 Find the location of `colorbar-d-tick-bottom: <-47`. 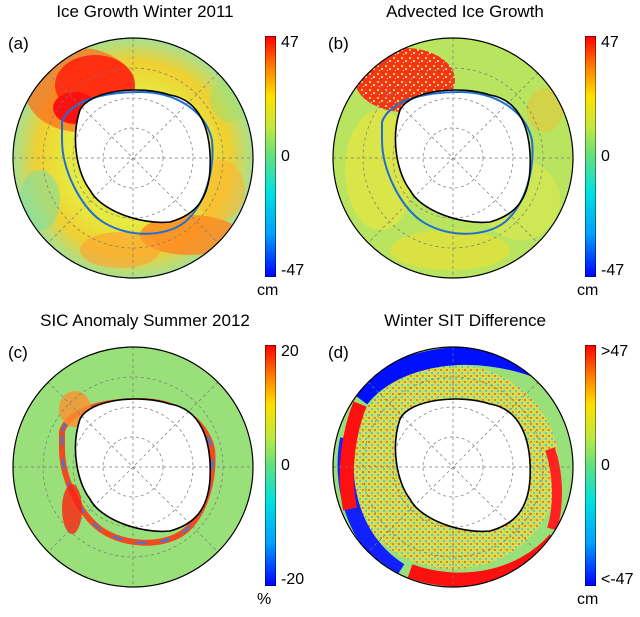

colorbar-d-tick-bottom: <-47 is located at coordinates (617, 579).